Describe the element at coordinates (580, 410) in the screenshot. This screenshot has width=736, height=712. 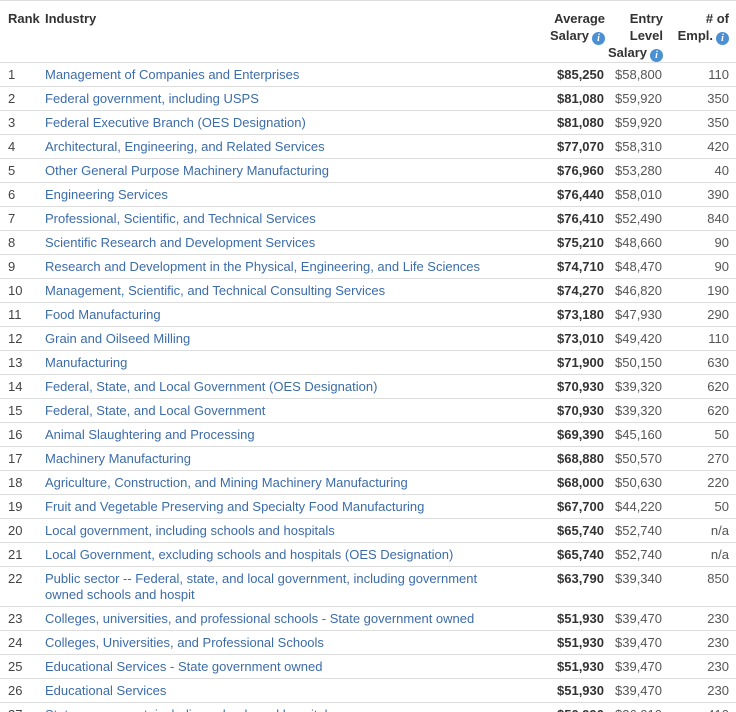
I see `average-salary-cell: $70,930` at that location.